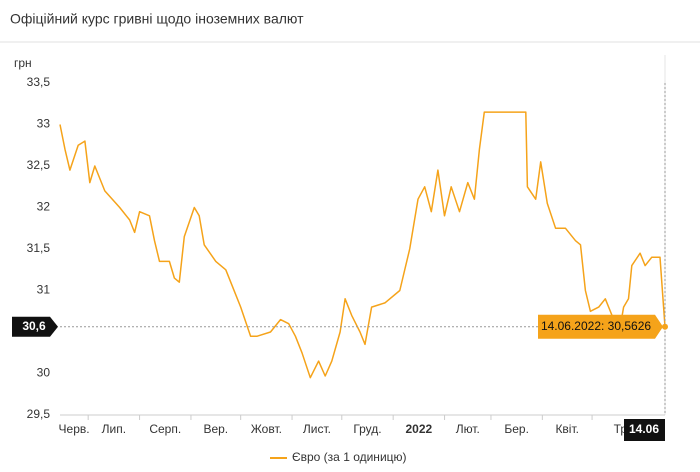 The height and width of the screenshot is (472, 700). Describe the element at coordinates (215, 429) in the screenshot. I see `x-tick-label: Вер.` at that location.